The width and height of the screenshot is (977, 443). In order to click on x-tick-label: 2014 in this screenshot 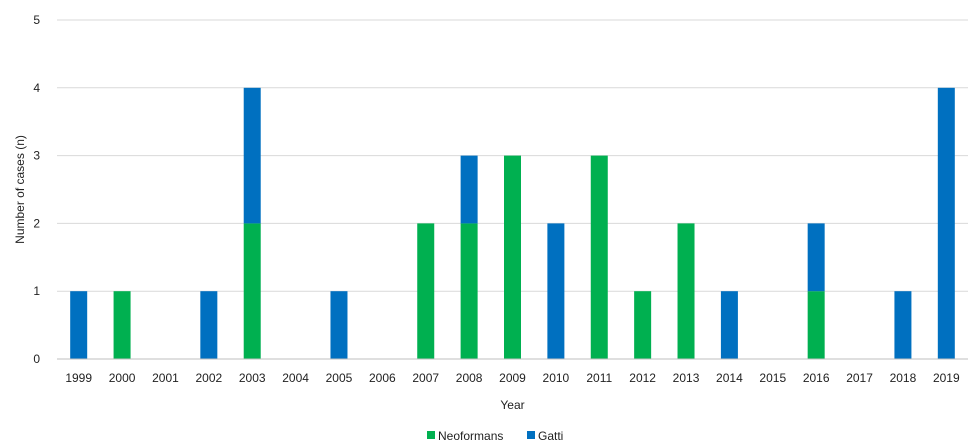, I will do `click(729, 378)`.